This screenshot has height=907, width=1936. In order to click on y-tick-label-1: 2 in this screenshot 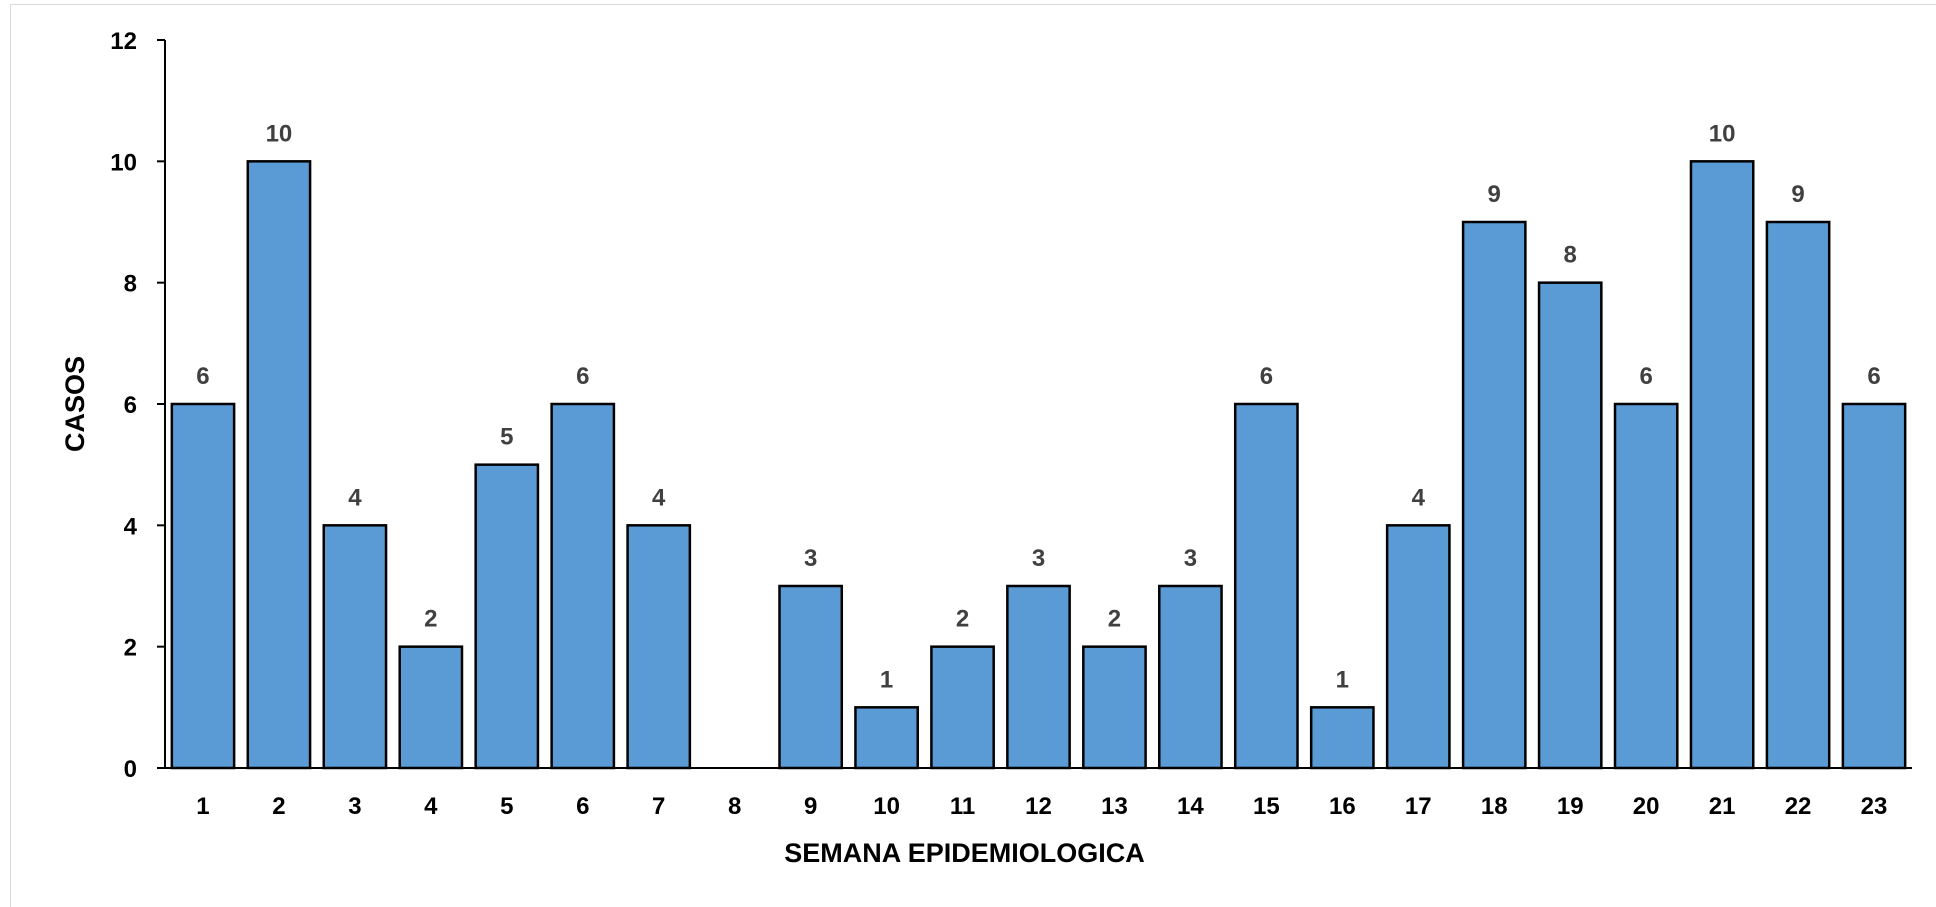, I will do `click(130, 648)`.